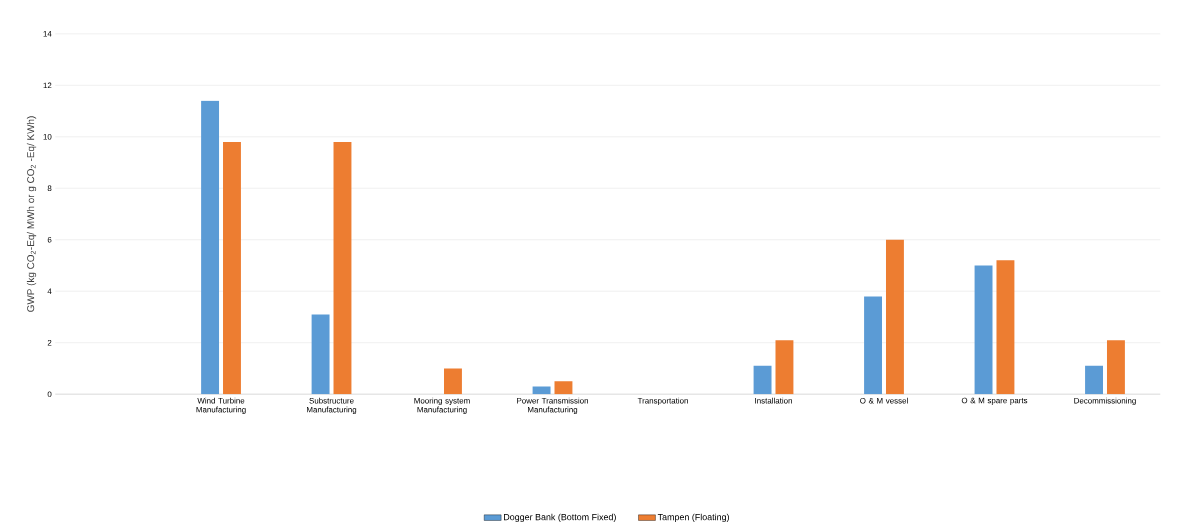  Describe the element at coordinates (31, 214) in the screenshot. I see `y-axis-title: GWP (kg CO$_{2}$-Eq/ MWh or g CO$_{2}$ -Eq/ KWh)` at that location.